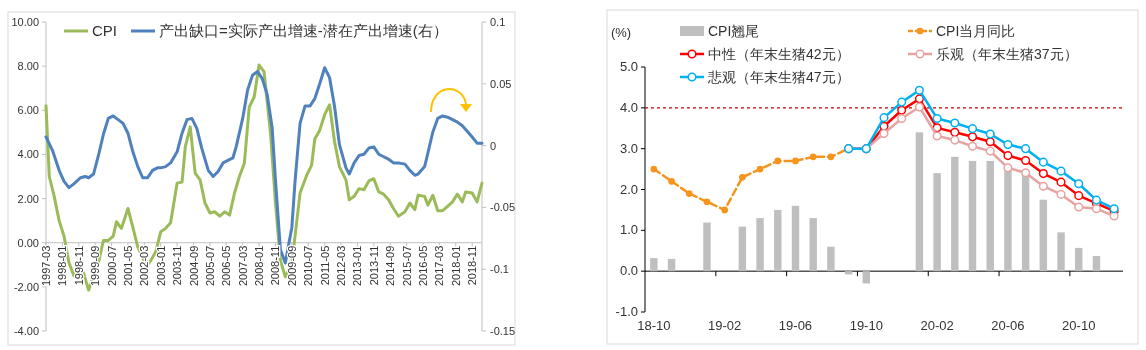 The height and width of the screenshot is (350, 1146). I want to click on x-tick-label: 2003-11, so click(177, 265).